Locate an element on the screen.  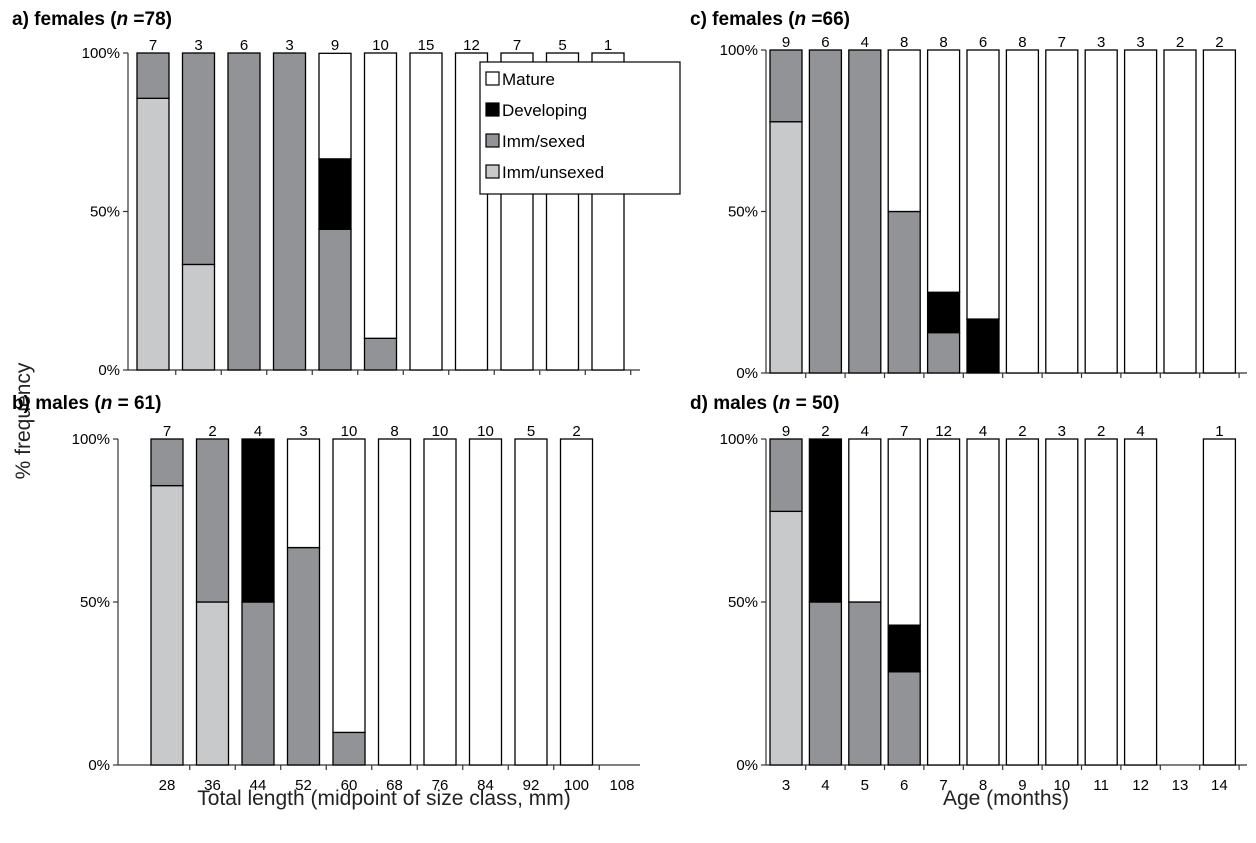
count-label: 2 is located at coordinates (825, 431).